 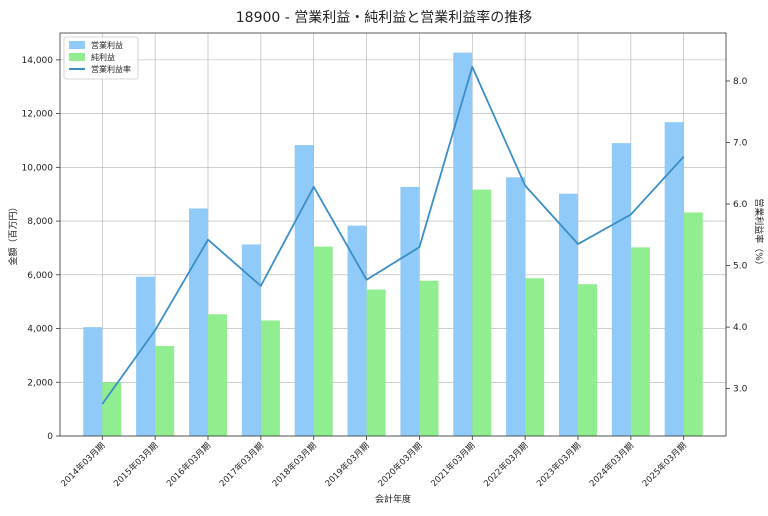 I want to click on x-tick-label: 2025年03月期, so click(x=664, y=464).